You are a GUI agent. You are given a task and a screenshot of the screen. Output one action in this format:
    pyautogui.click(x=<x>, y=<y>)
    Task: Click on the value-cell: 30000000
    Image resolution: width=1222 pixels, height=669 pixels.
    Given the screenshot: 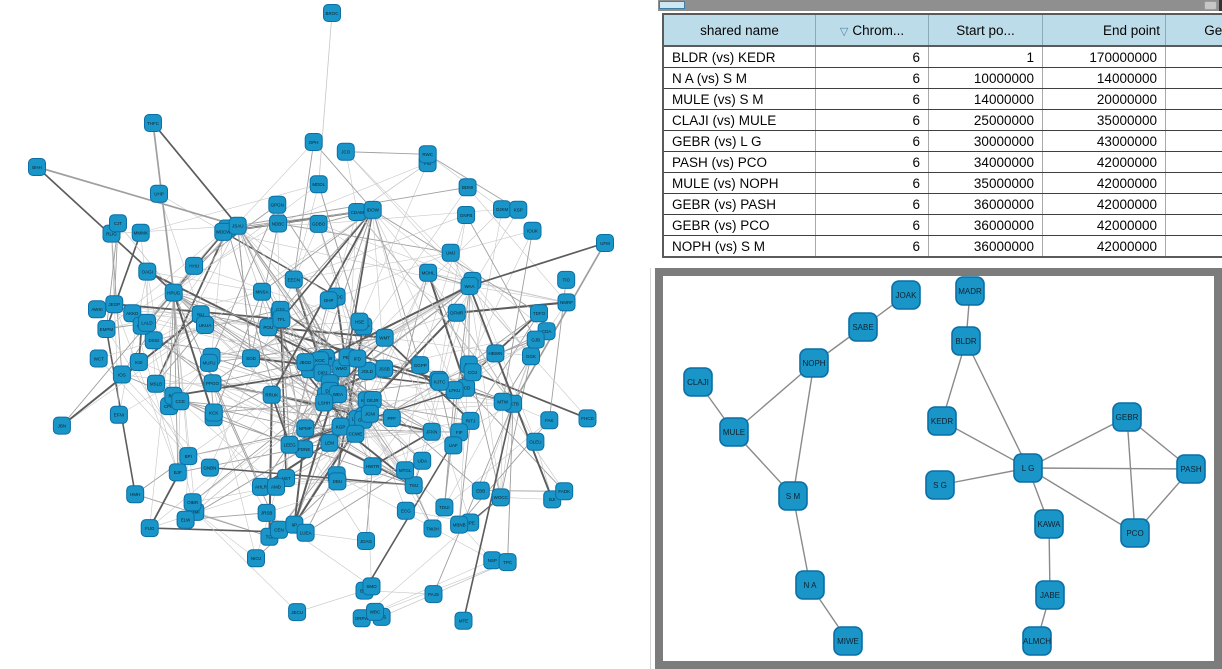 What is the action you would take?
    pyautogui.click(x=985, y=141)
    